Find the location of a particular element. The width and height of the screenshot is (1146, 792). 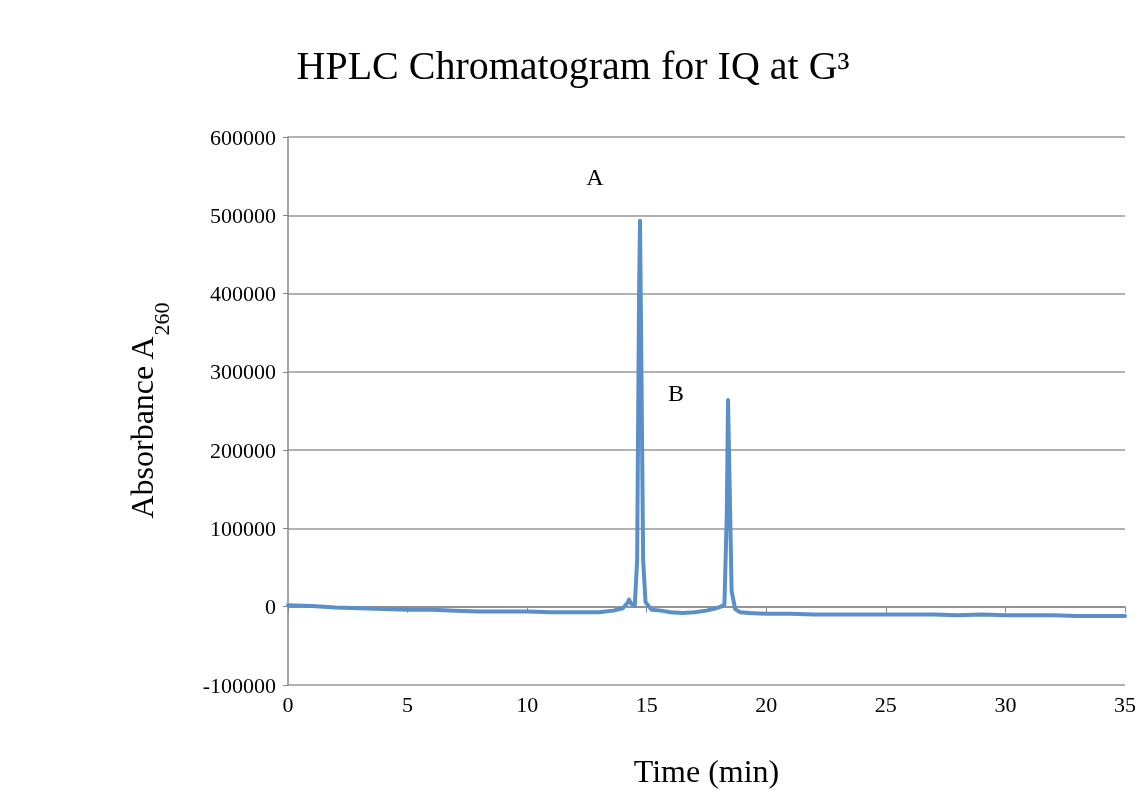

y-tick-label: 100000 is located at coordinates (243, 528).